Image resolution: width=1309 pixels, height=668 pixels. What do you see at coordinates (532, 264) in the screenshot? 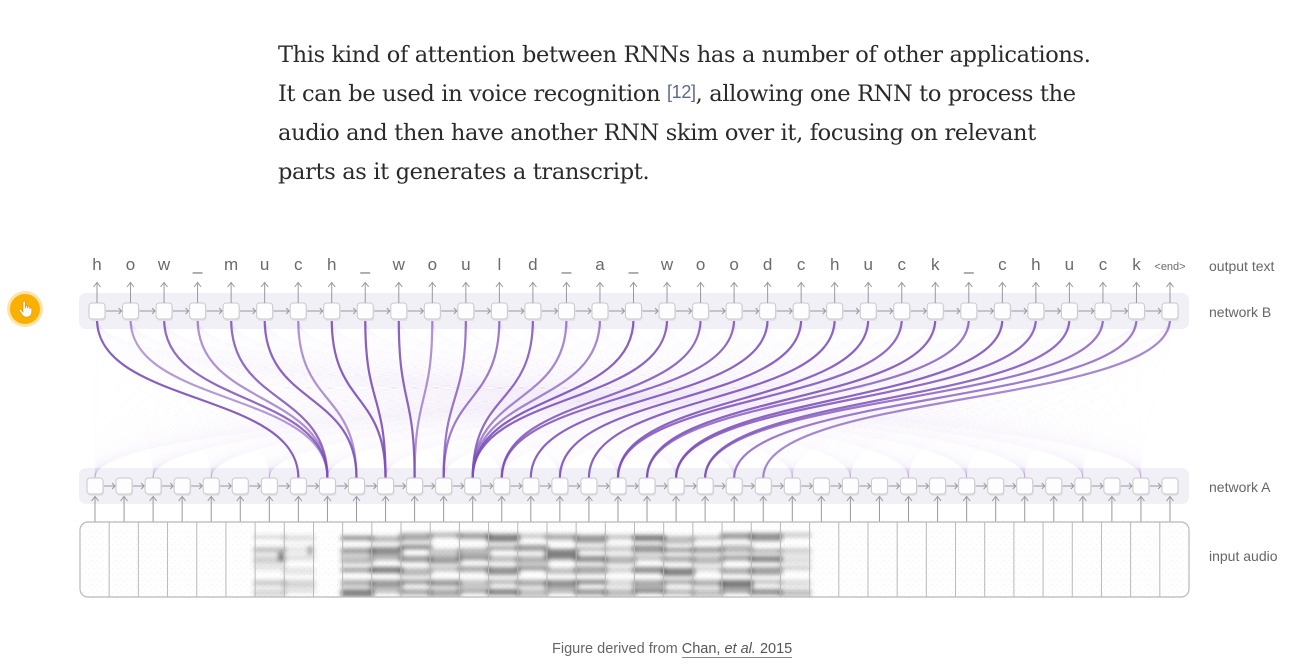
I see `output-char: d` at bounding box center [532, 264].